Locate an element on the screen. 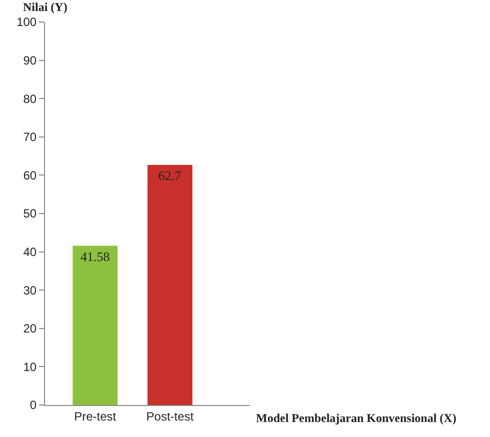 This screenshot has width=490, height=437. data-label: 41.58 is located at coordinates (95, 256).